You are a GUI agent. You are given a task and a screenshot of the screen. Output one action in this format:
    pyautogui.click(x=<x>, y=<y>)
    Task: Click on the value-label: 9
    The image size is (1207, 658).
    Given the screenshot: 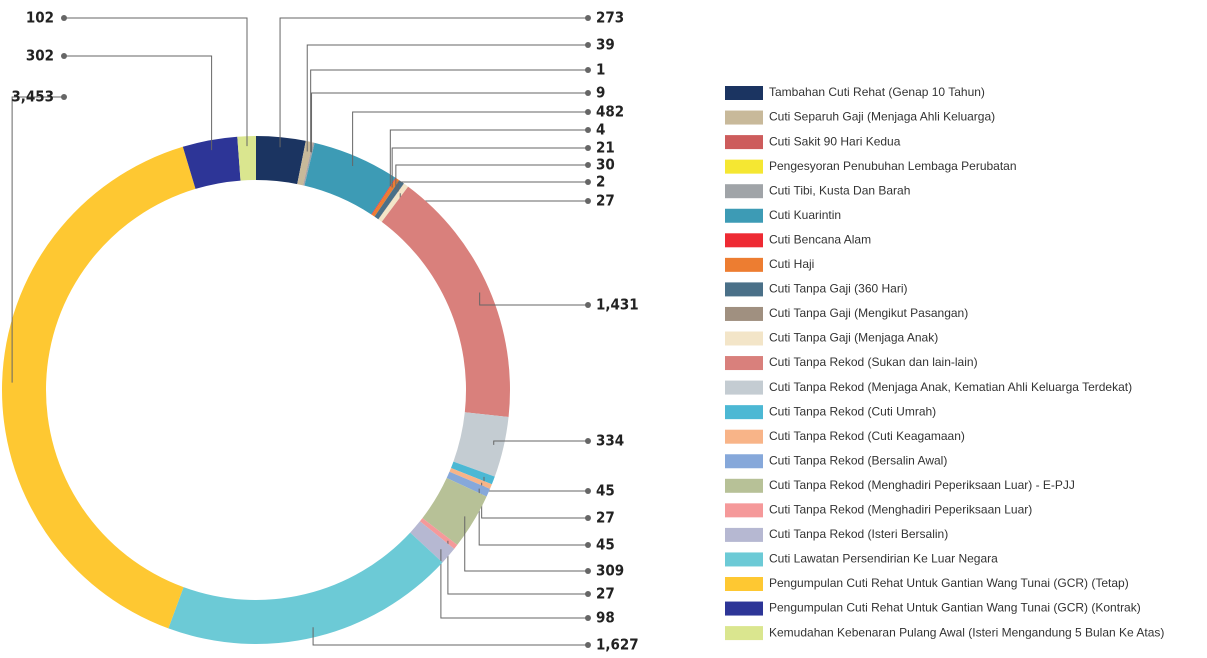 What is the action you would take?
    pyautogui.click(x=600, y=93)
    